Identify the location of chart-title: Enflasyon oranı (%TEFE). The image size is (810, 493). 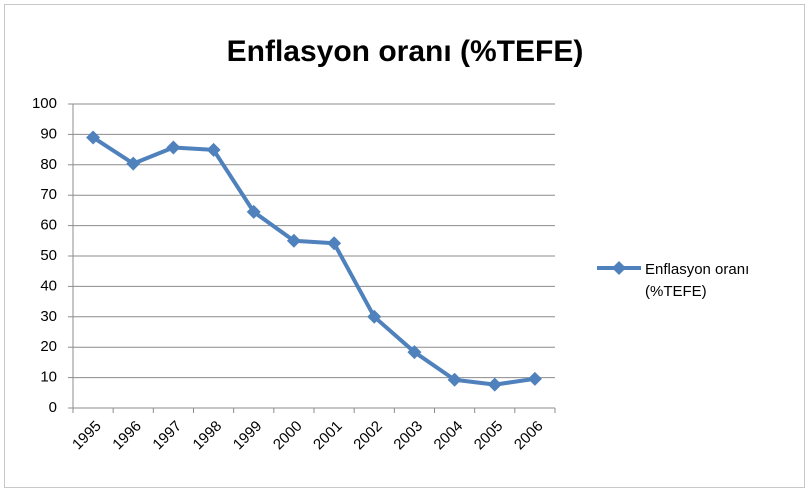
(405, 51).